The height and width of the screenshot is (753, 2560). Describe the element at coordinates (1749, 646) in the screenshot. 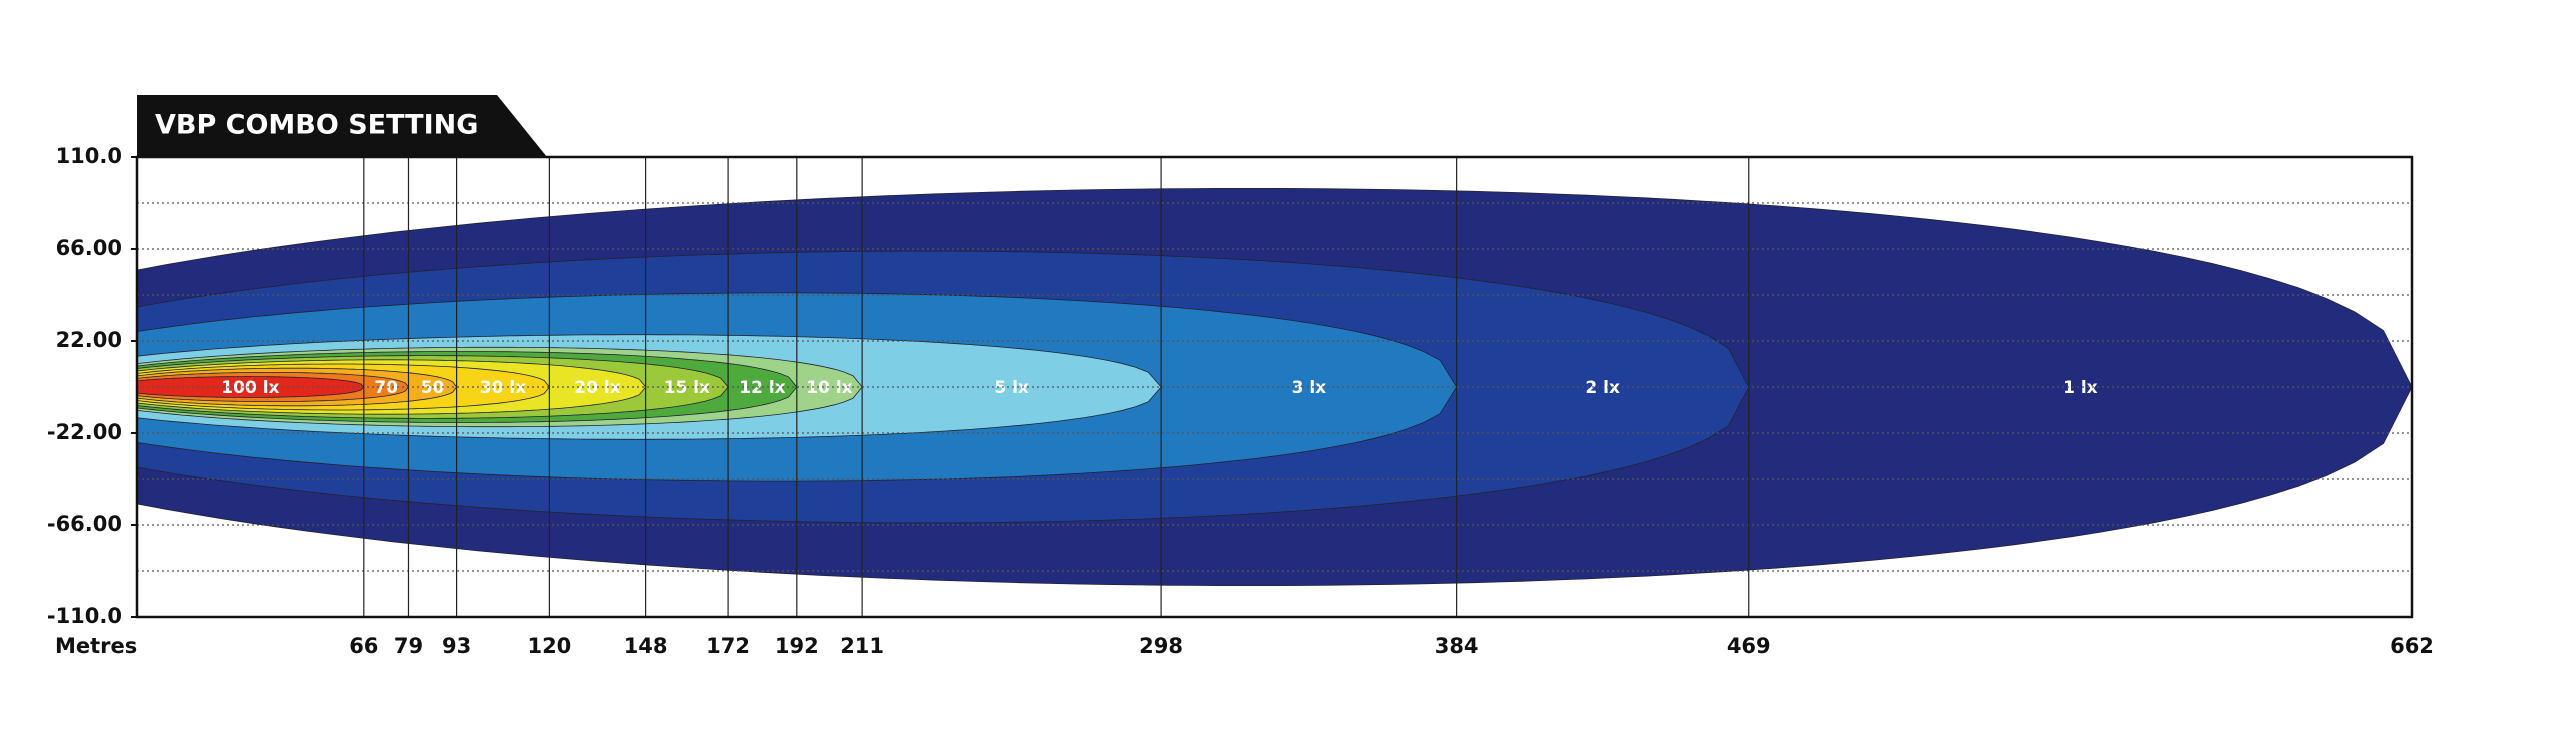

I see `x-tick-label: 469` at that location.